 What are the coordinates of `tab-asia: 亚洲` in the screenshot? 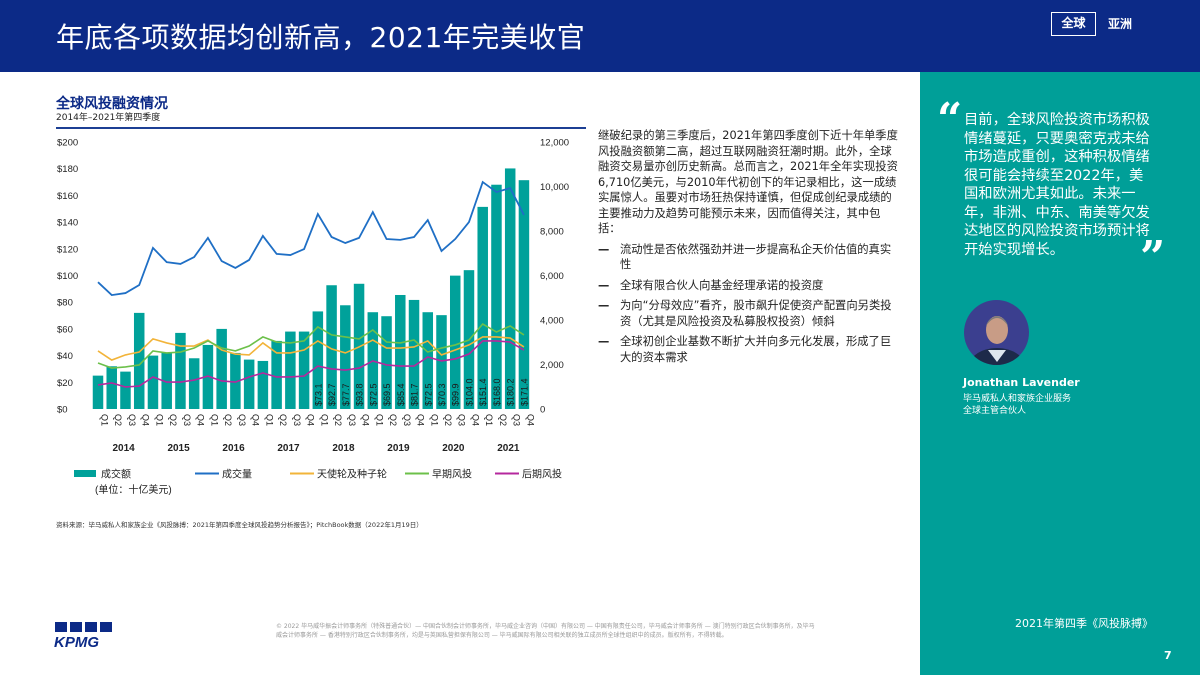 It's located at (1120, 24).